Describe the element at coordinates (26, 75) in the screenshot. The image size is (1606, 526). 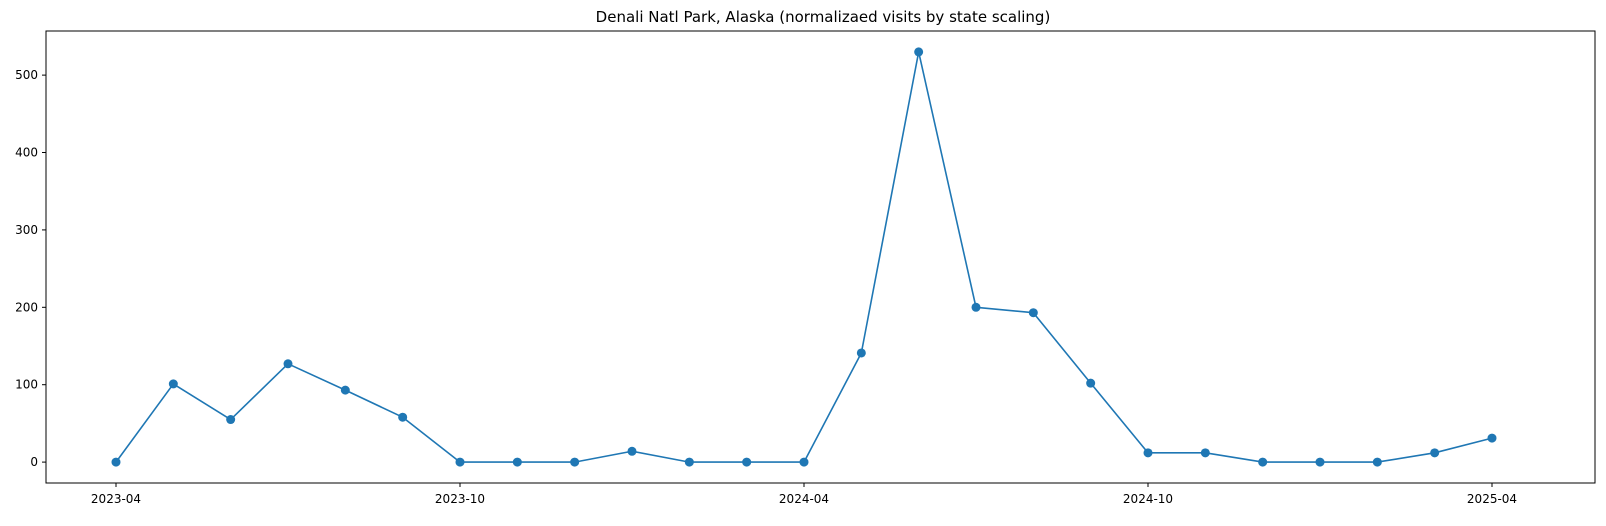
I see `y-tick-label: 500` at that location.